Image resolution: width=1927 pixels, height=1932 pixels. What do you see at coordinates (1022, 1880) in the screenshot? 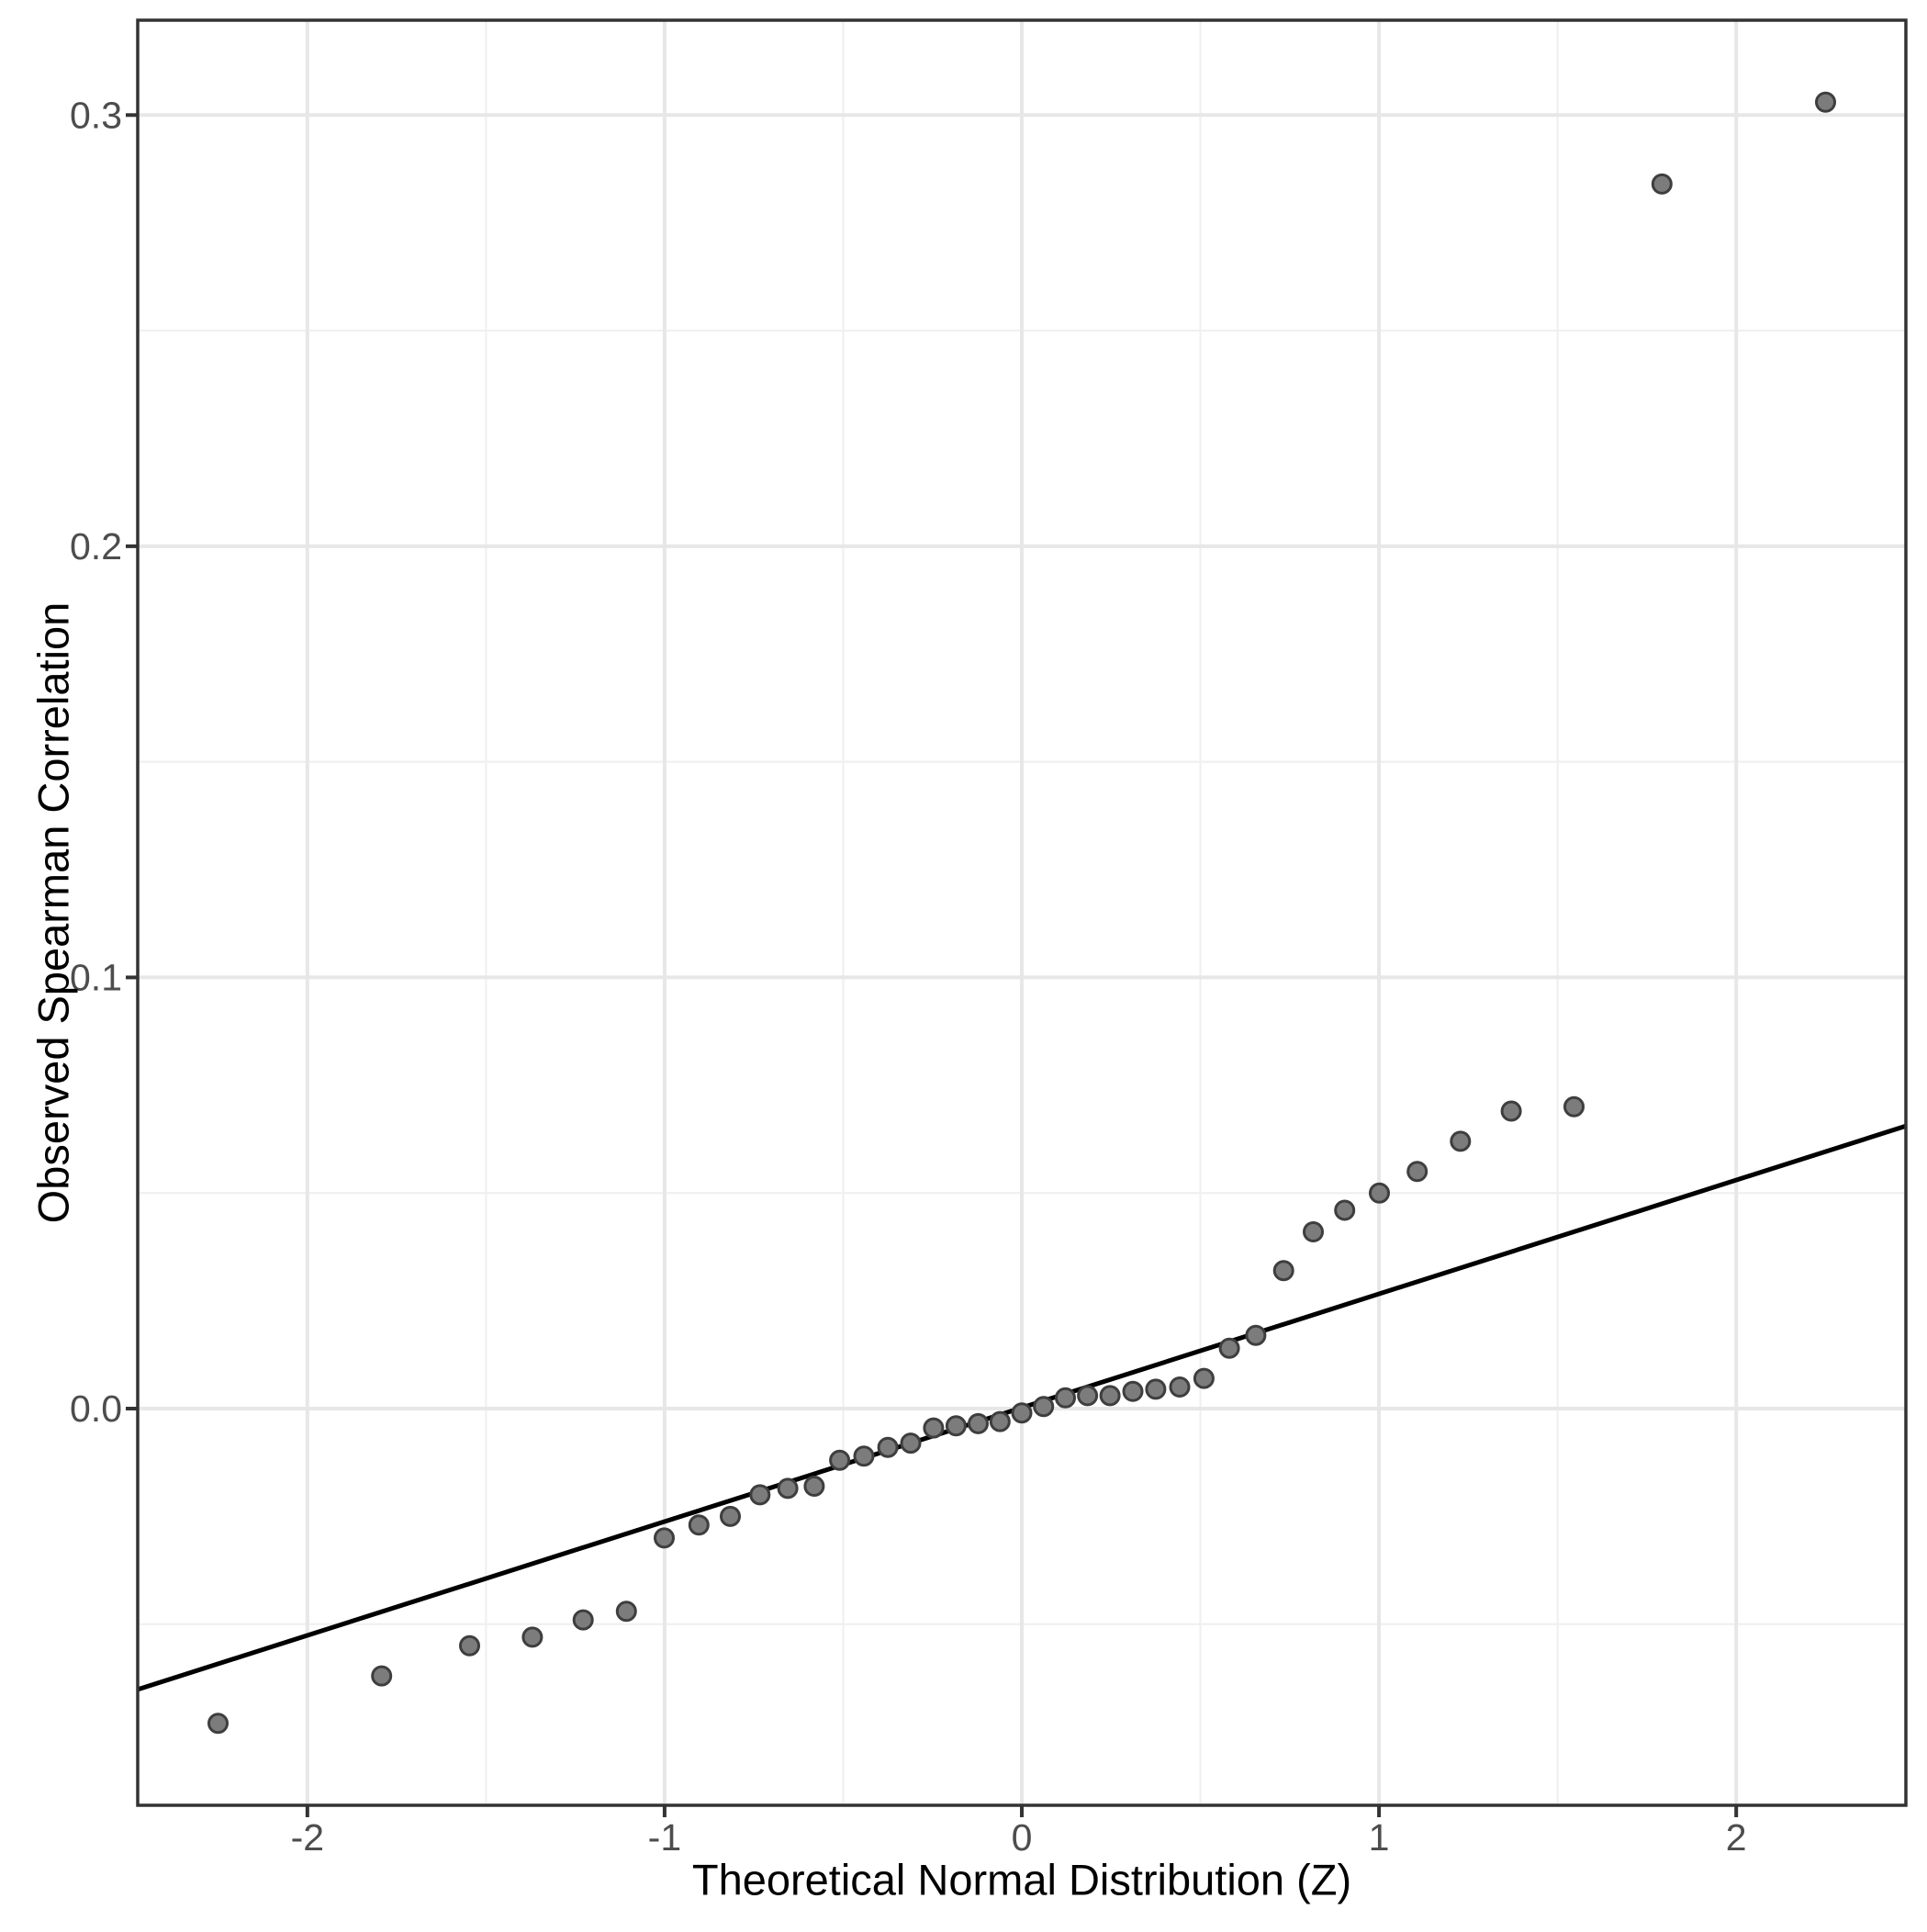
I see `x-axis-title: Theoretical Normal Distribution (Z)` at bounding box center [1022, 1880].